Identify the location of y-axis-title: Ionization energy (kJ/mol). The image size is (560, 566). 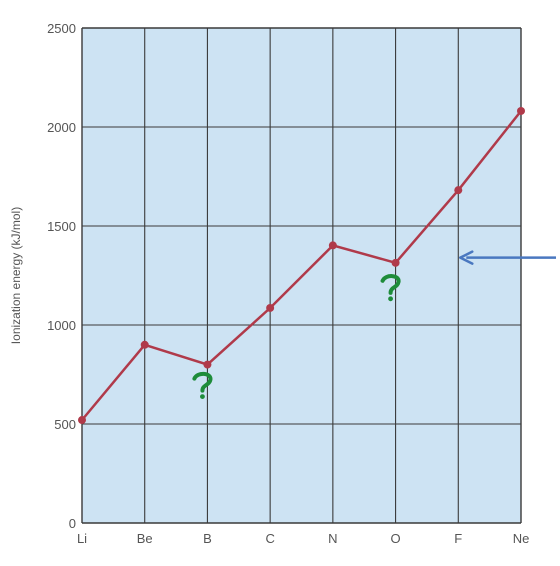
(16, 275).